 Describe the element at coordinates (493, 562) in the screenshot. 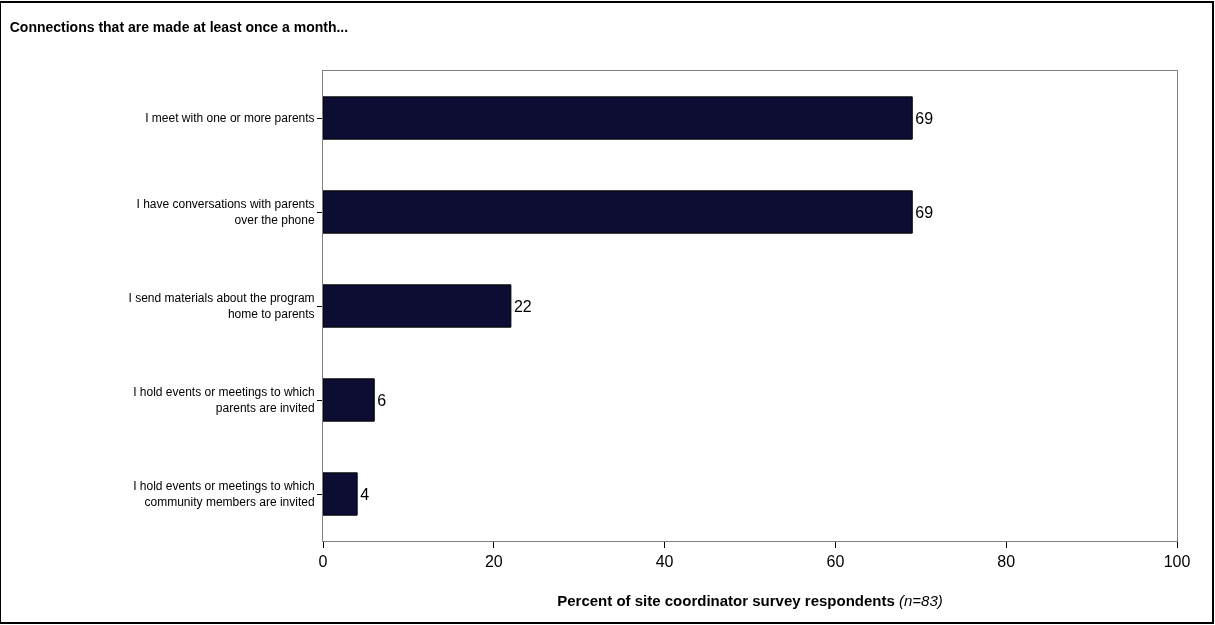

I see `x-tick-label: 20` at that location.